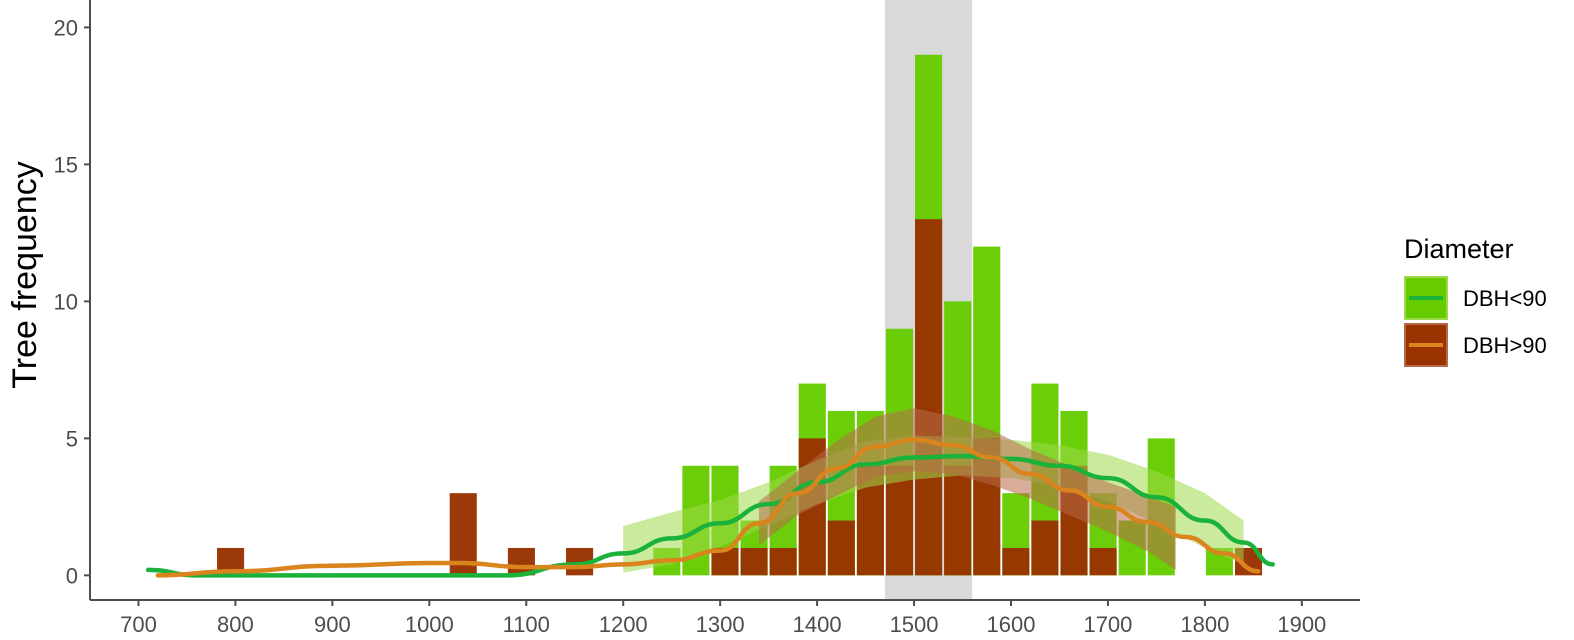 Image resolution: width=1574 pixels, height=640 pixels. What do you see at coordinates (72, 438) in the screenshot?
I see `y-tick-label-5: 5` at bounding box center [72, 438].